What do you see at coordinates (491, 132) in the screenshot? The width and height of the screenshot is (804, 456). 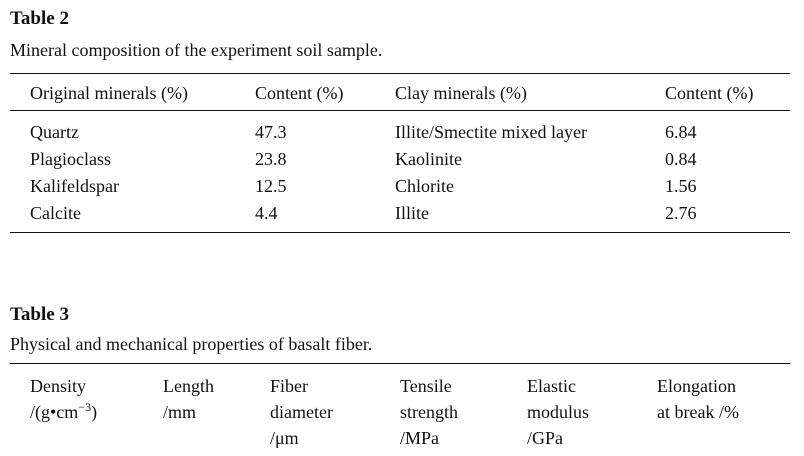 I see `table-cell: Illite/Smectite mixed layer` at bounding box center [491, 132].